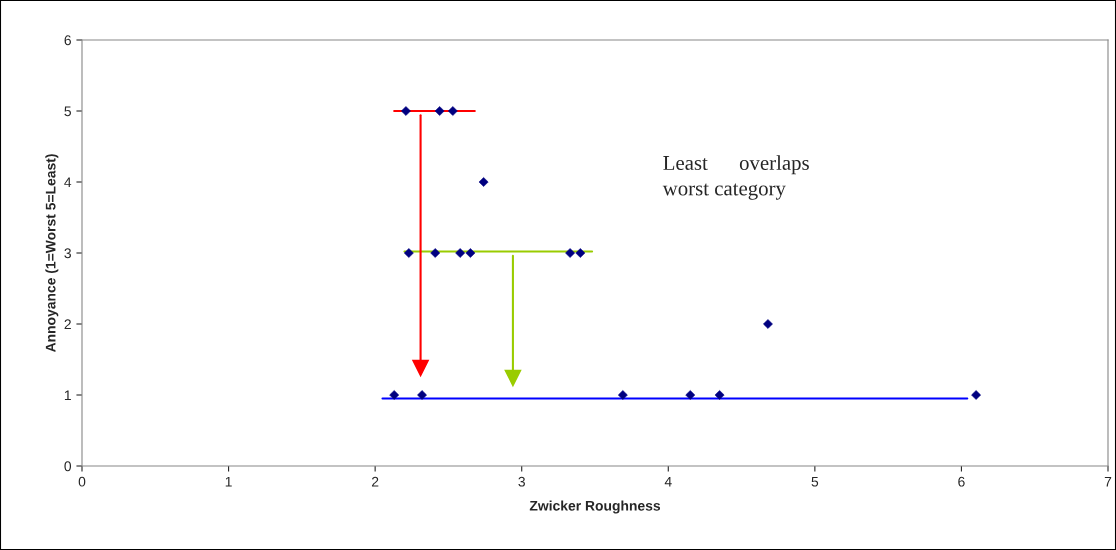  What do you see at coordinates (1108, 481) in the screenshot?
I see `x-tick-label: 7` at bounding box center [1108, 481].